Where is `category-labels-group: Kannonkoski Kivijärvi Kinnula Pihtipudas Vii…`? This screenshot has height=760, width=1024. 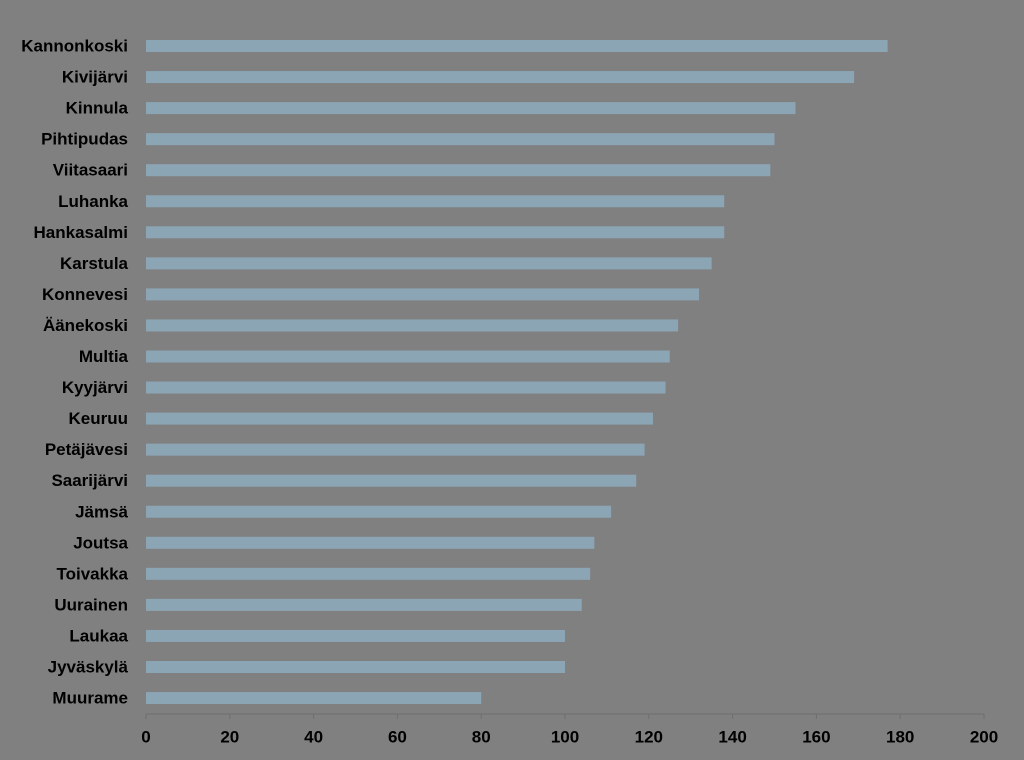 category-labels-group: Kannonkoski Kivijärvi Kinnula Pihtipudas Vii… is located at coordinates (74, 372).